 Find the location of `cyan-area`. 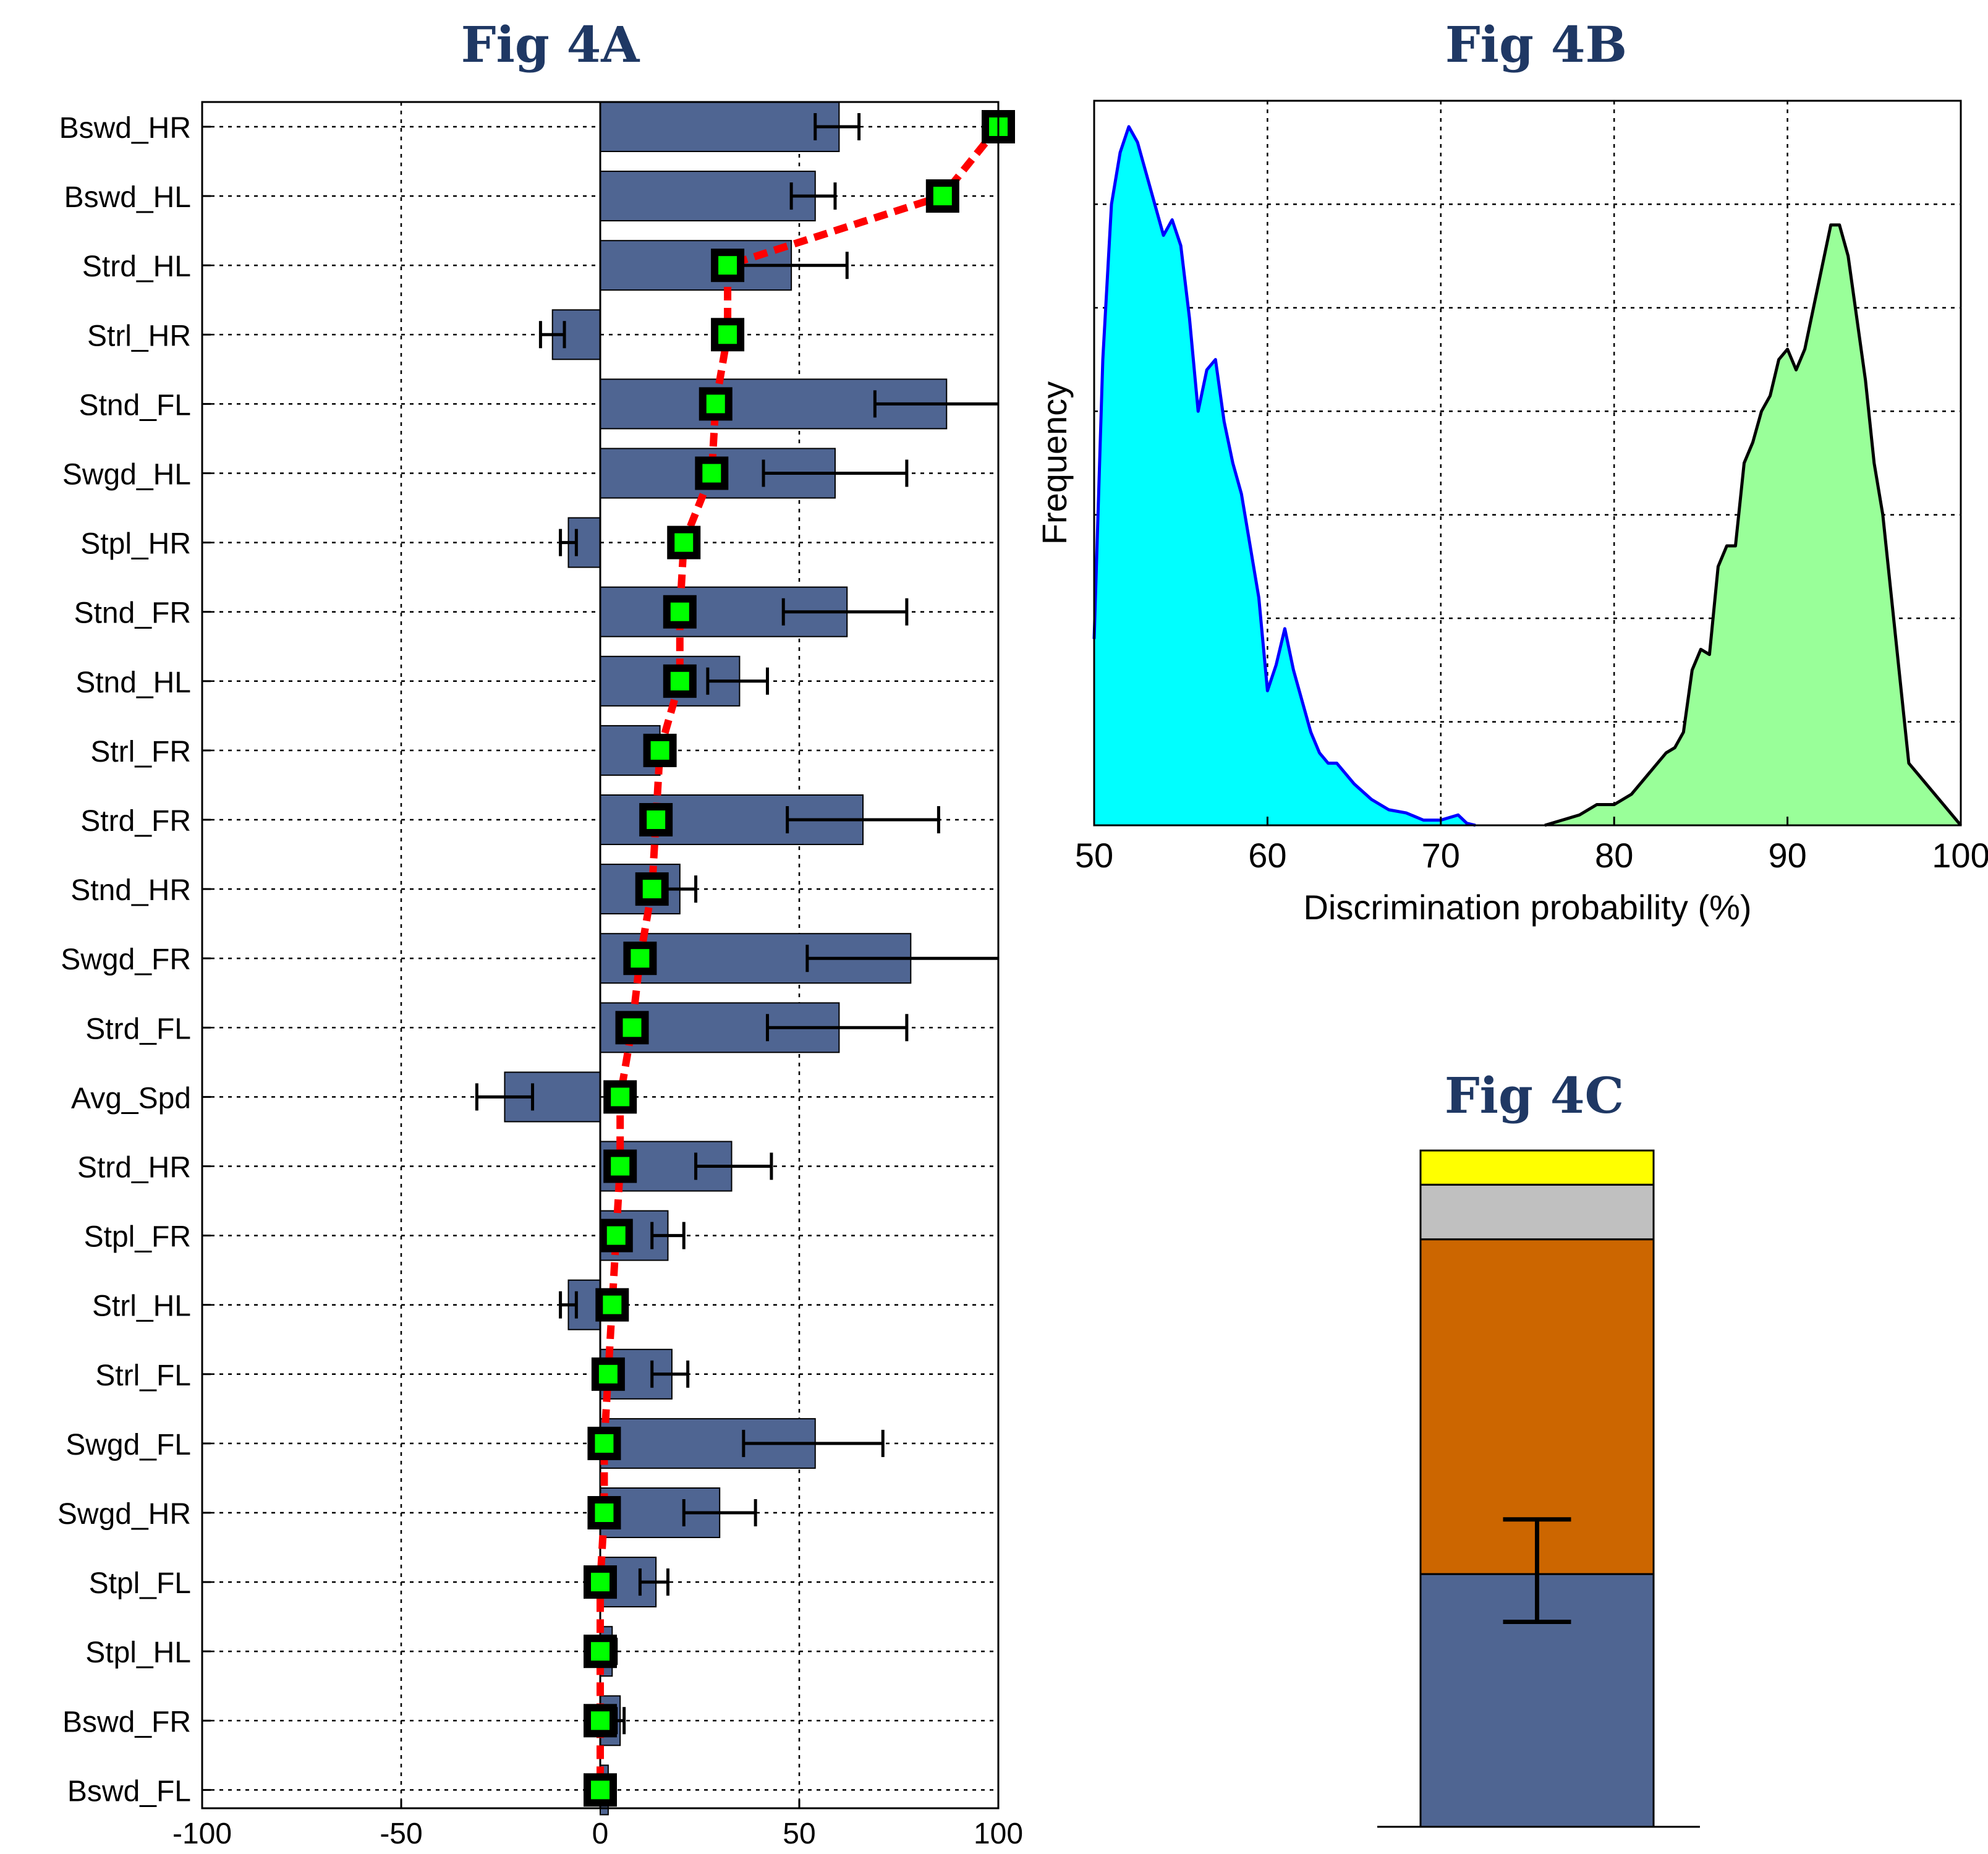

cyan-area is located at coordinates (1285, 475).